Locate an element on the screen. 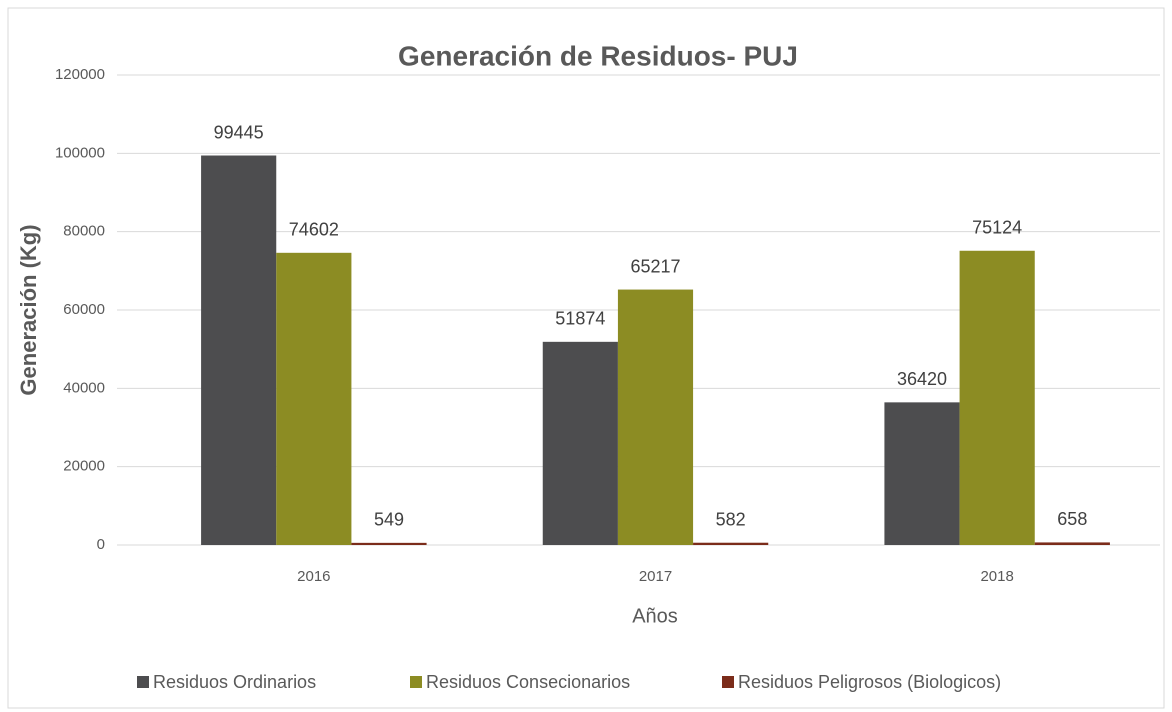  data-label: 582 is located at coordinates (731, 519).